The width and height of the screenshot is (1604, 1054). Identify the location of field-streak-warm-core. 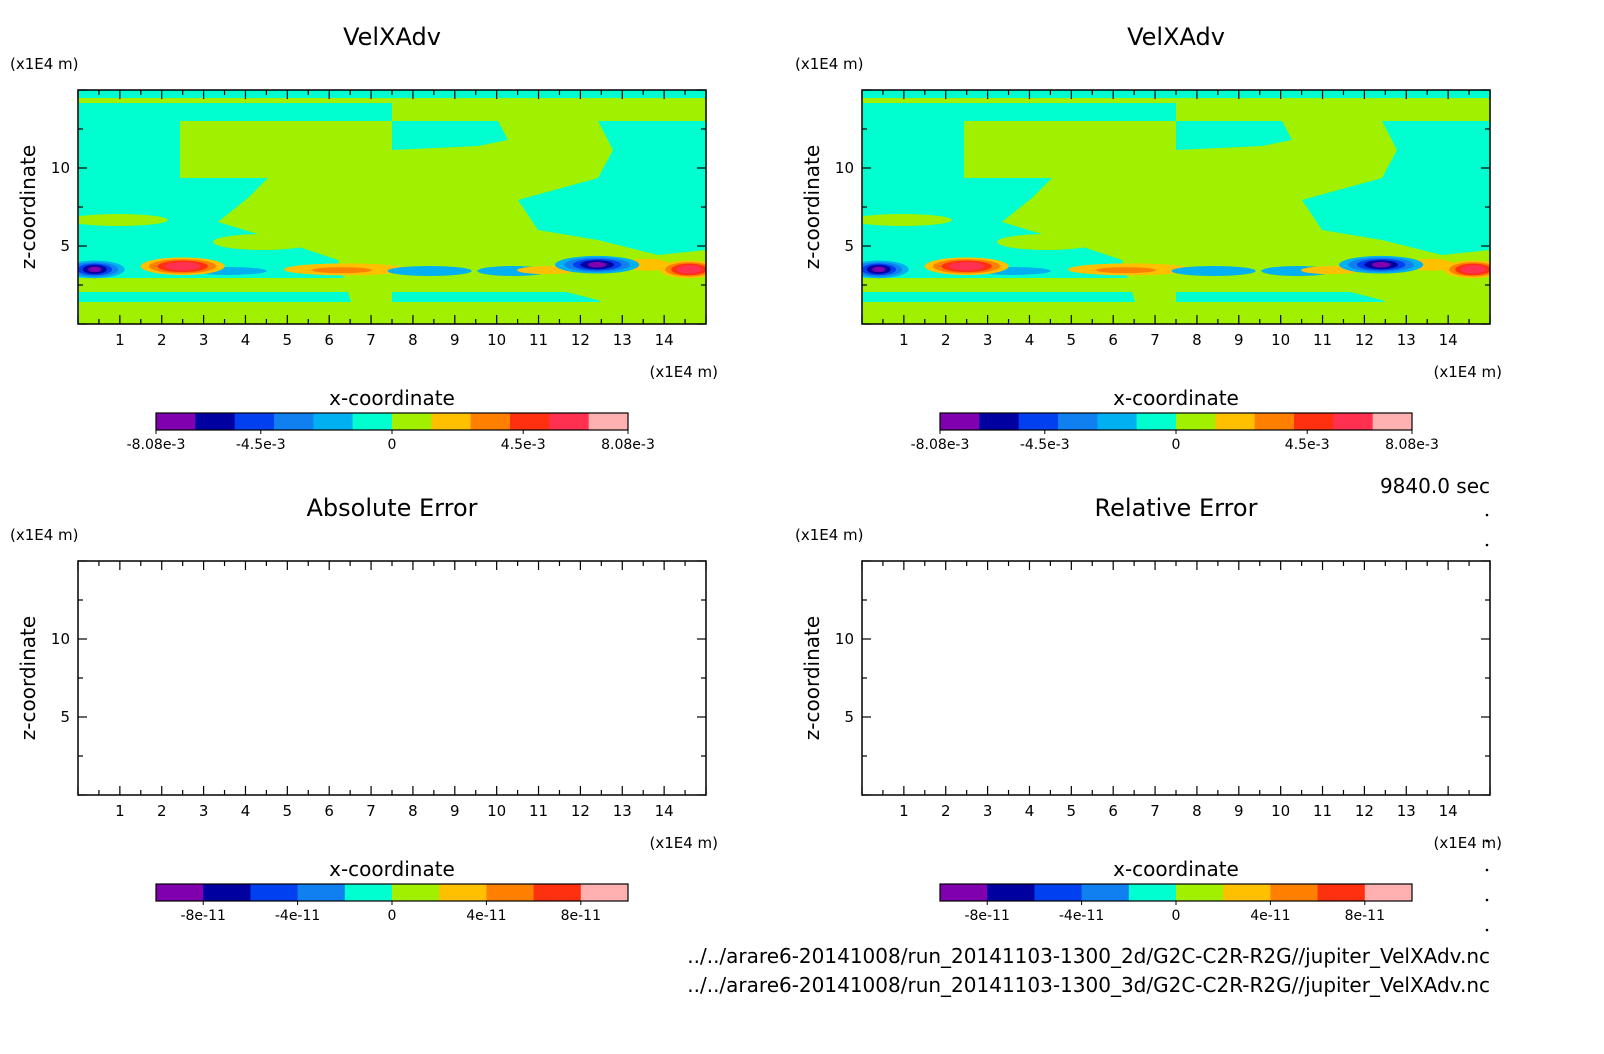
(341, 270).